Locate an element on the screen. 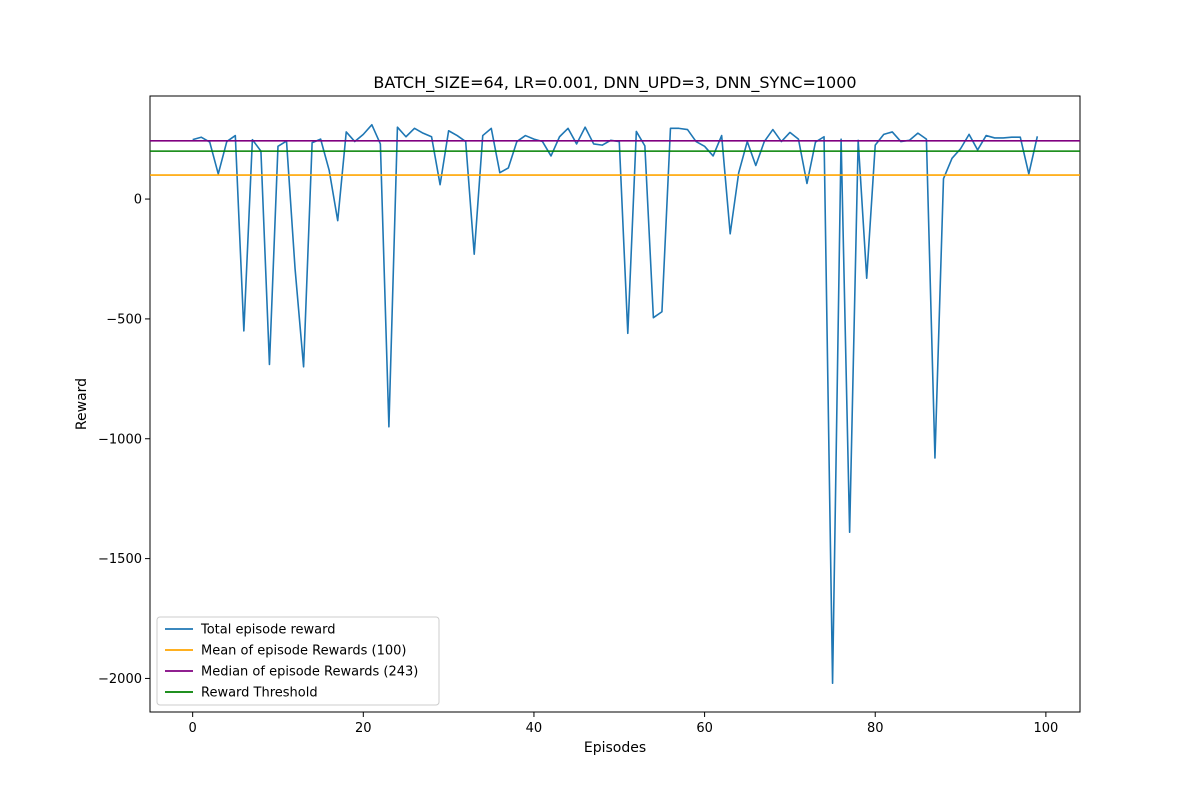 This screenshot has width=1200, height=800. x-axis: 0 20 40 60 80 100 is located at coordinates (623, 724).